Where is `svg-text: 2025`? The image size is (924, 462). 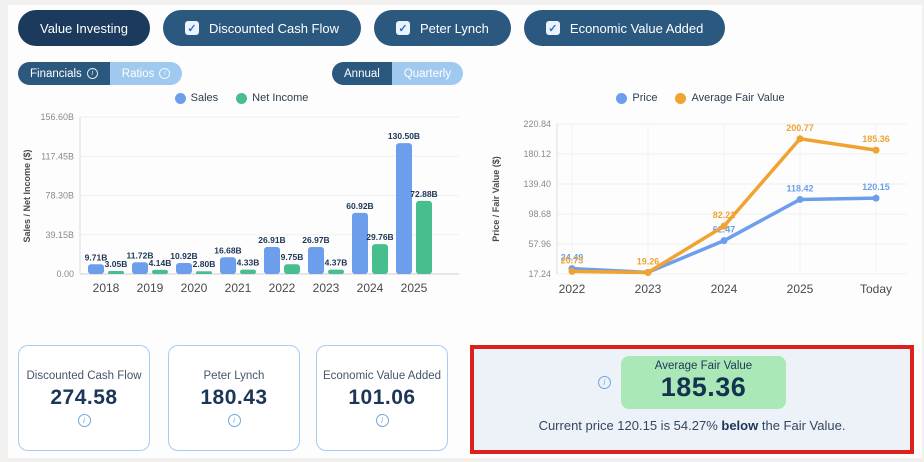
svg-text: 2025 is located at coordinates (800, 289).